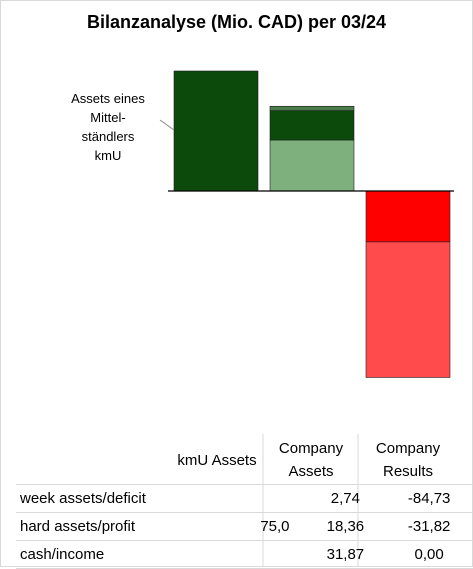 This screenshot has height=569, width=473. I want to click on header-kmu-assets-text: kmU Assets, so click(217, 460).